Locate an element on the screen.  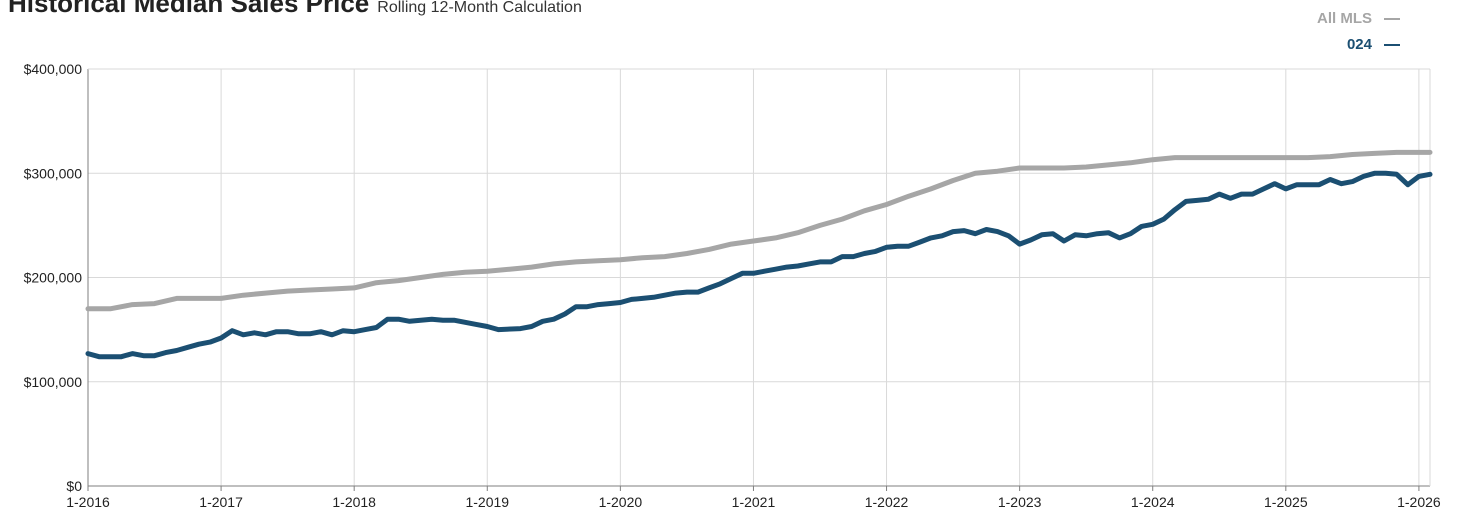
x-tick-label: 1-2018 is located at coordinates (354, 502).